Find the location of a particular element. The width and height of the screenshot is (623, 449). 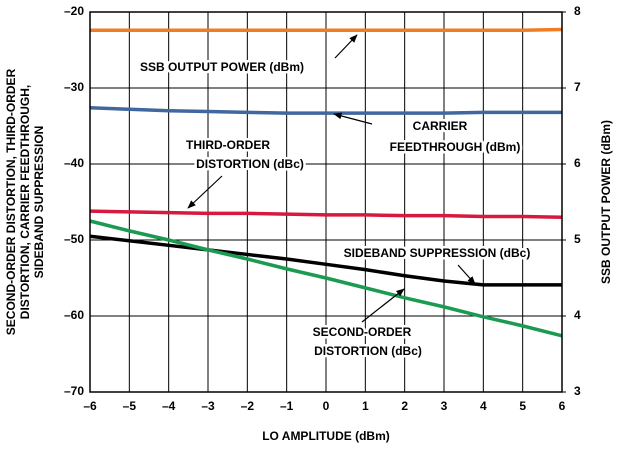

x-tick-label: 5 is located at coordinates (522, 406).